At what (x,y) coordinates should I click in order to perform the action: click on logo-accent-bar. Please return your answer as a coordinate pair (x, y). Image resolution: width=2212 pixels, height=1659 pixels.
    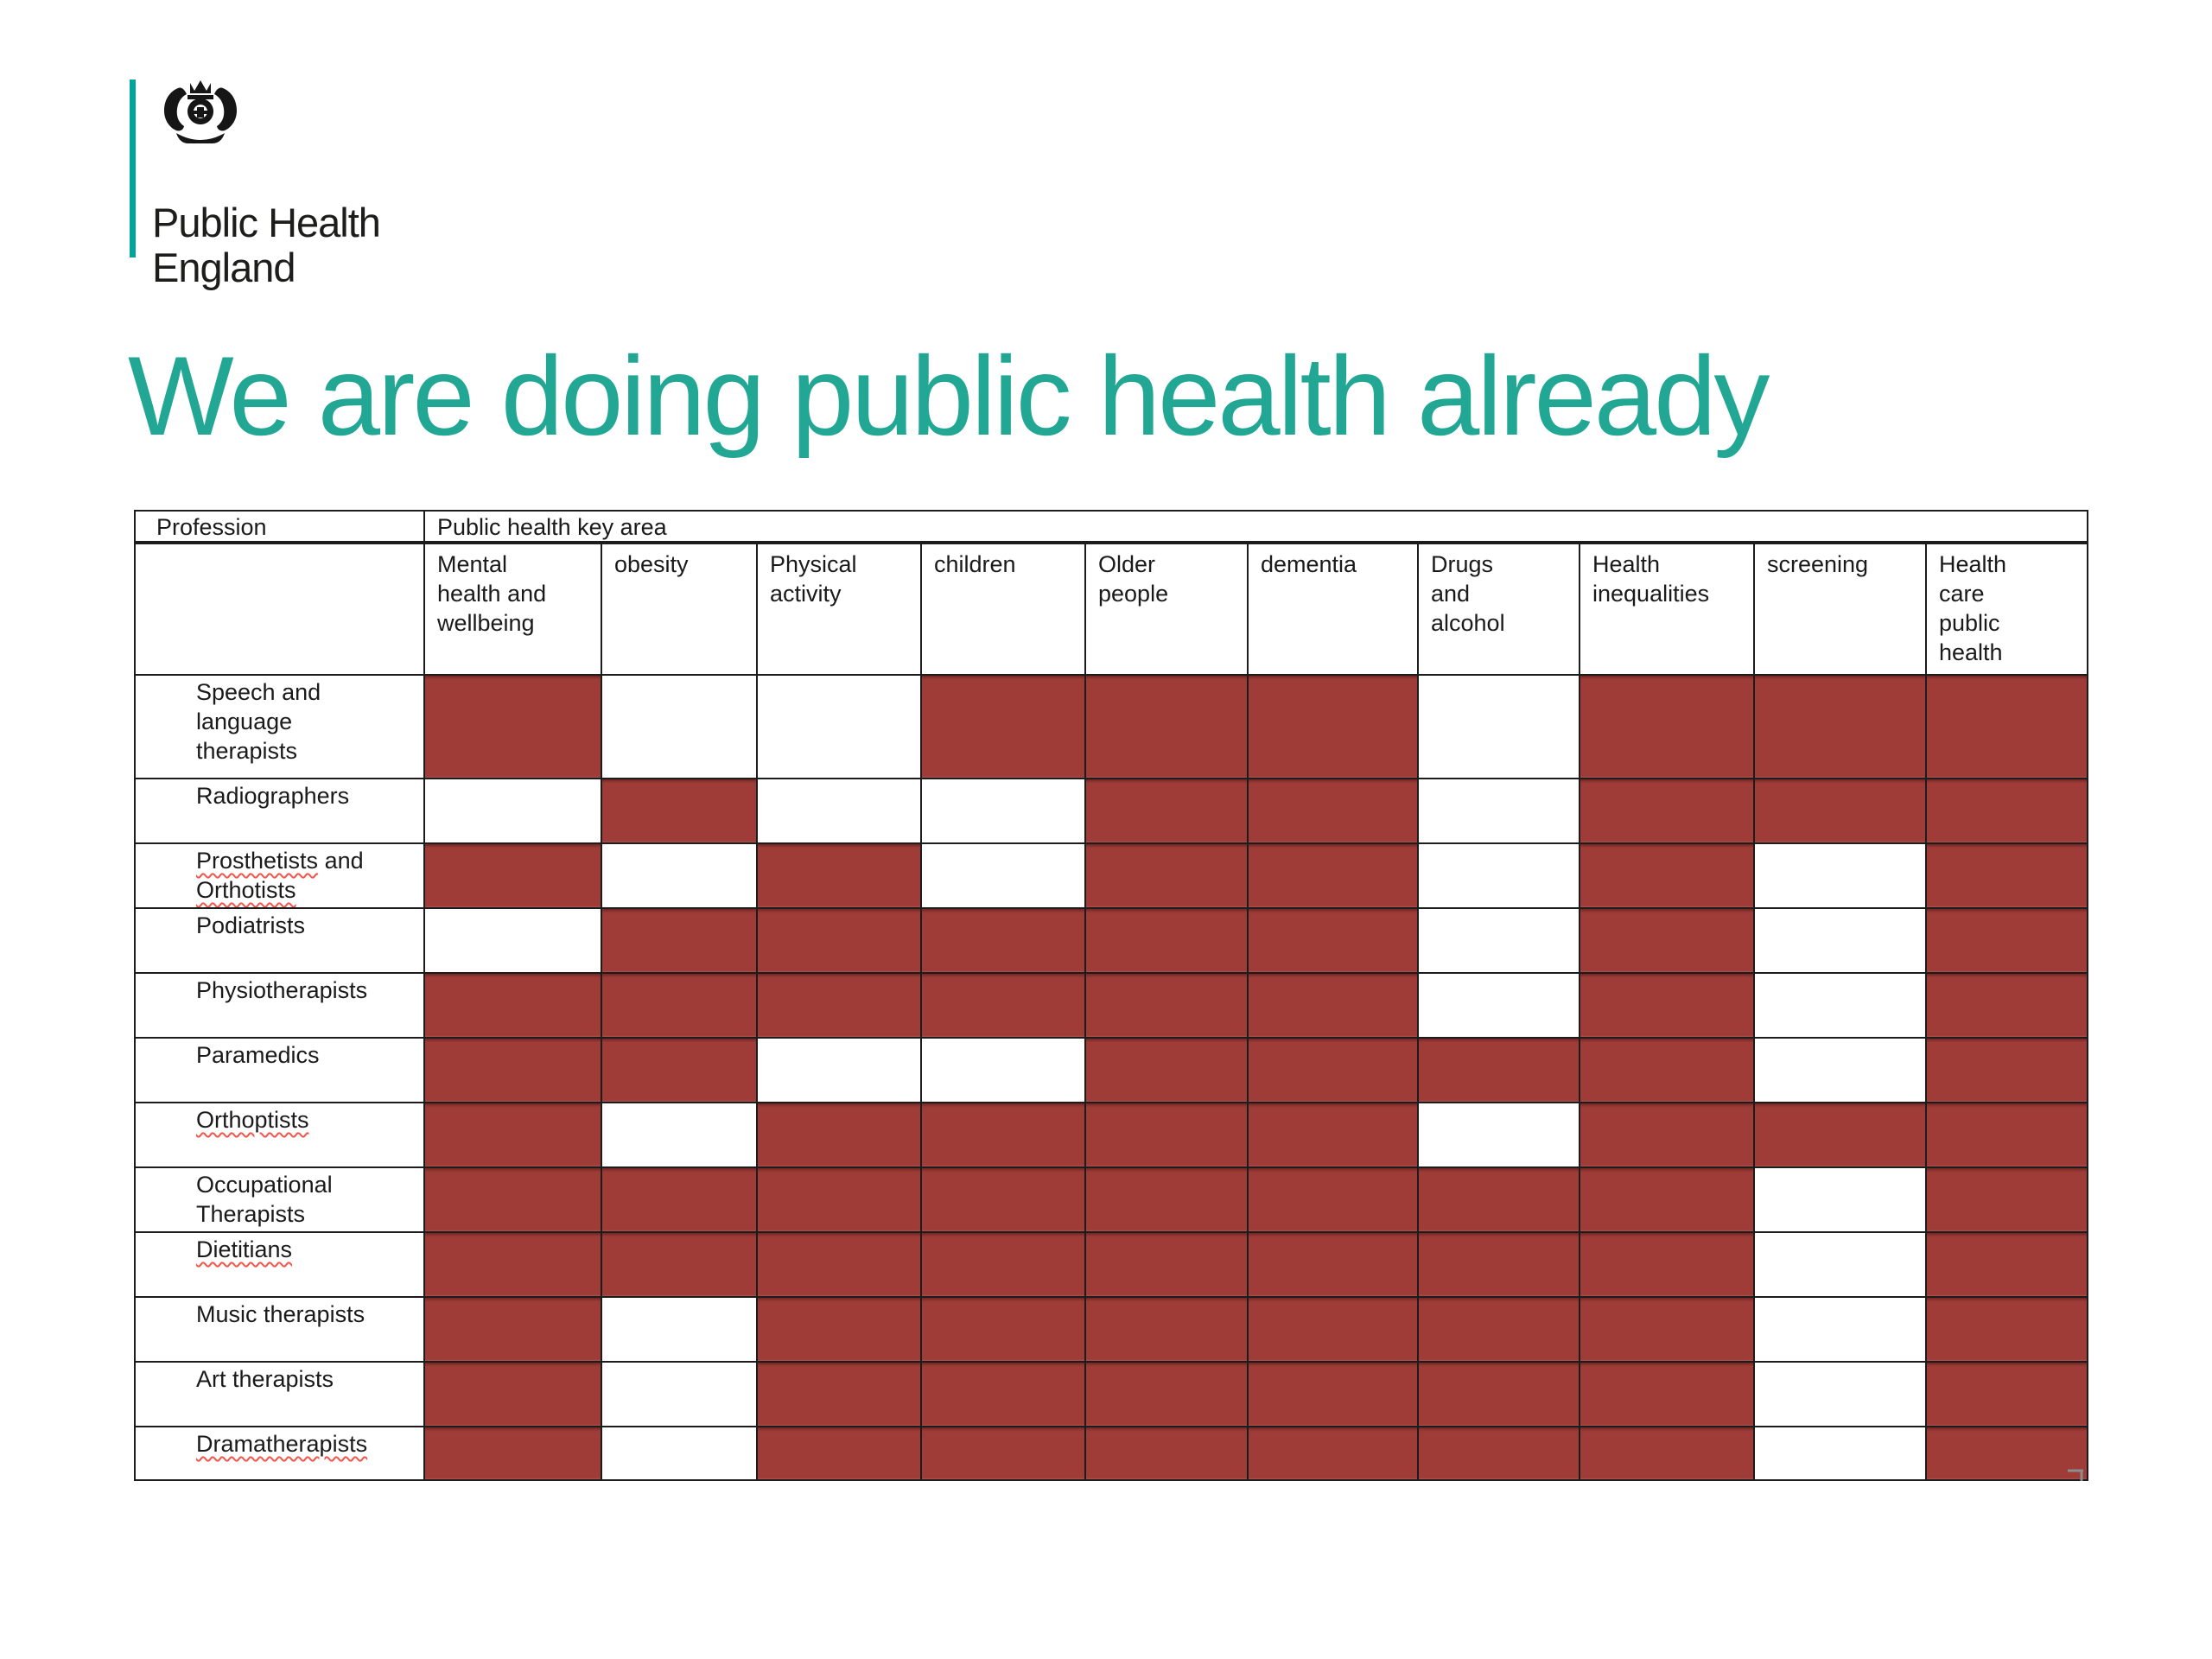
    Looking at the image, I should click on (133, 168).